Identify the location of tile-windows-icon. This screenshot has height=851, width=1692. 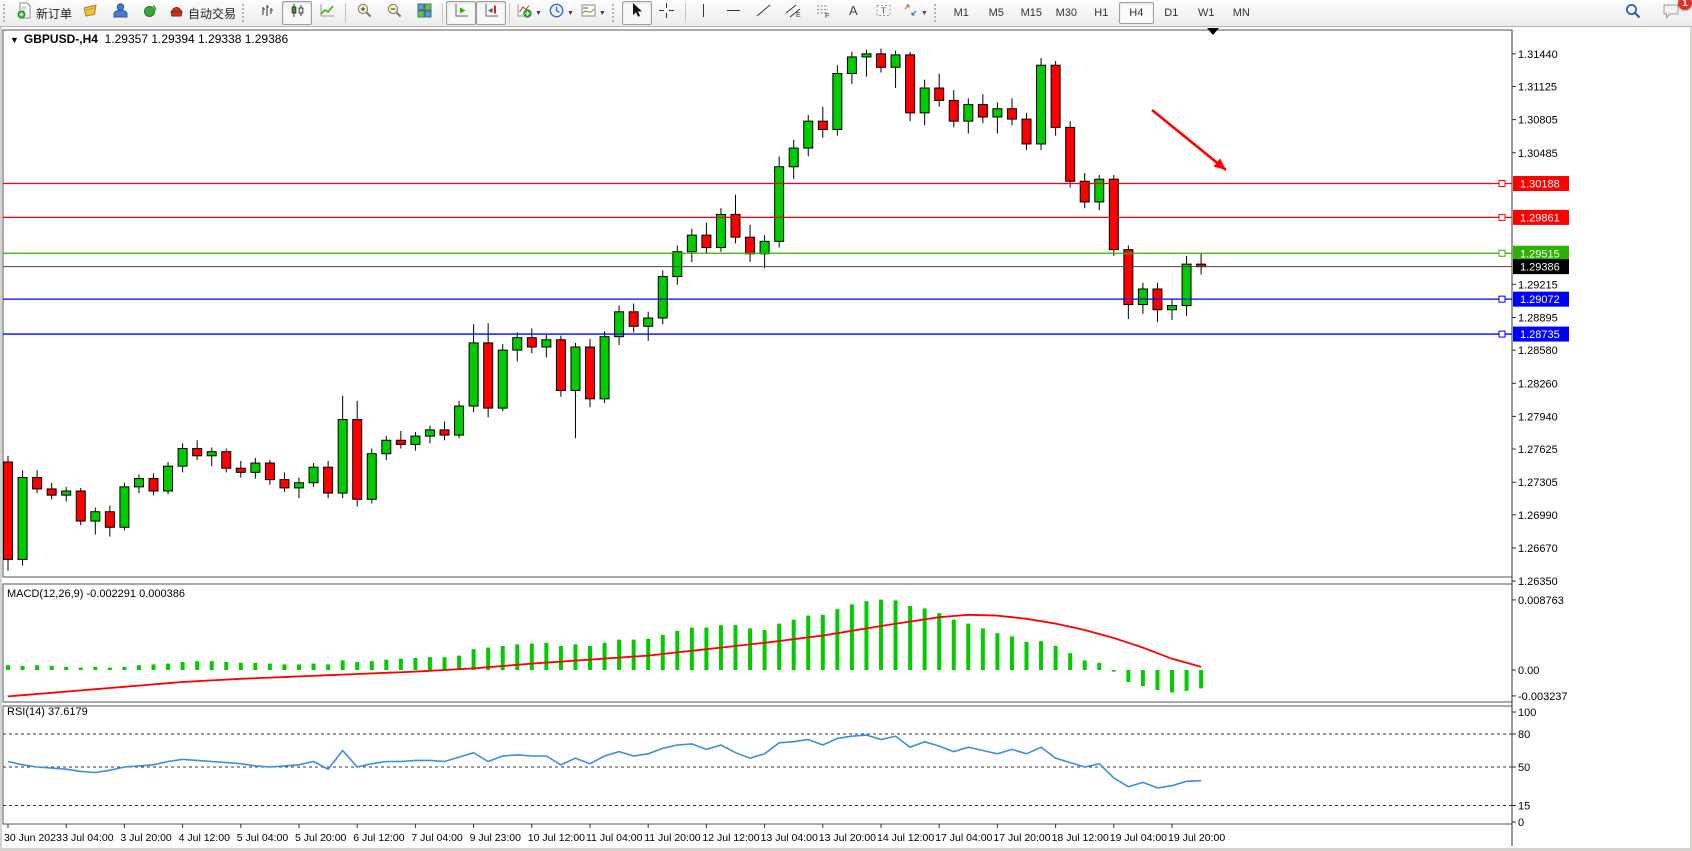
(424, 13).